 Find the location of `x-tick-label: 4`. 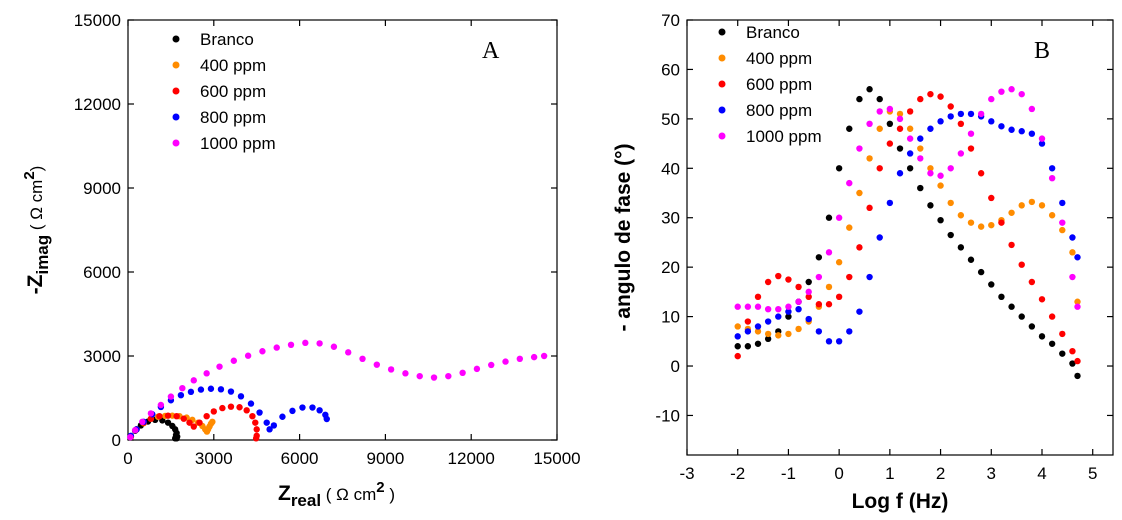

x-tick-label: 4 is located at coordinates (1041, 473).